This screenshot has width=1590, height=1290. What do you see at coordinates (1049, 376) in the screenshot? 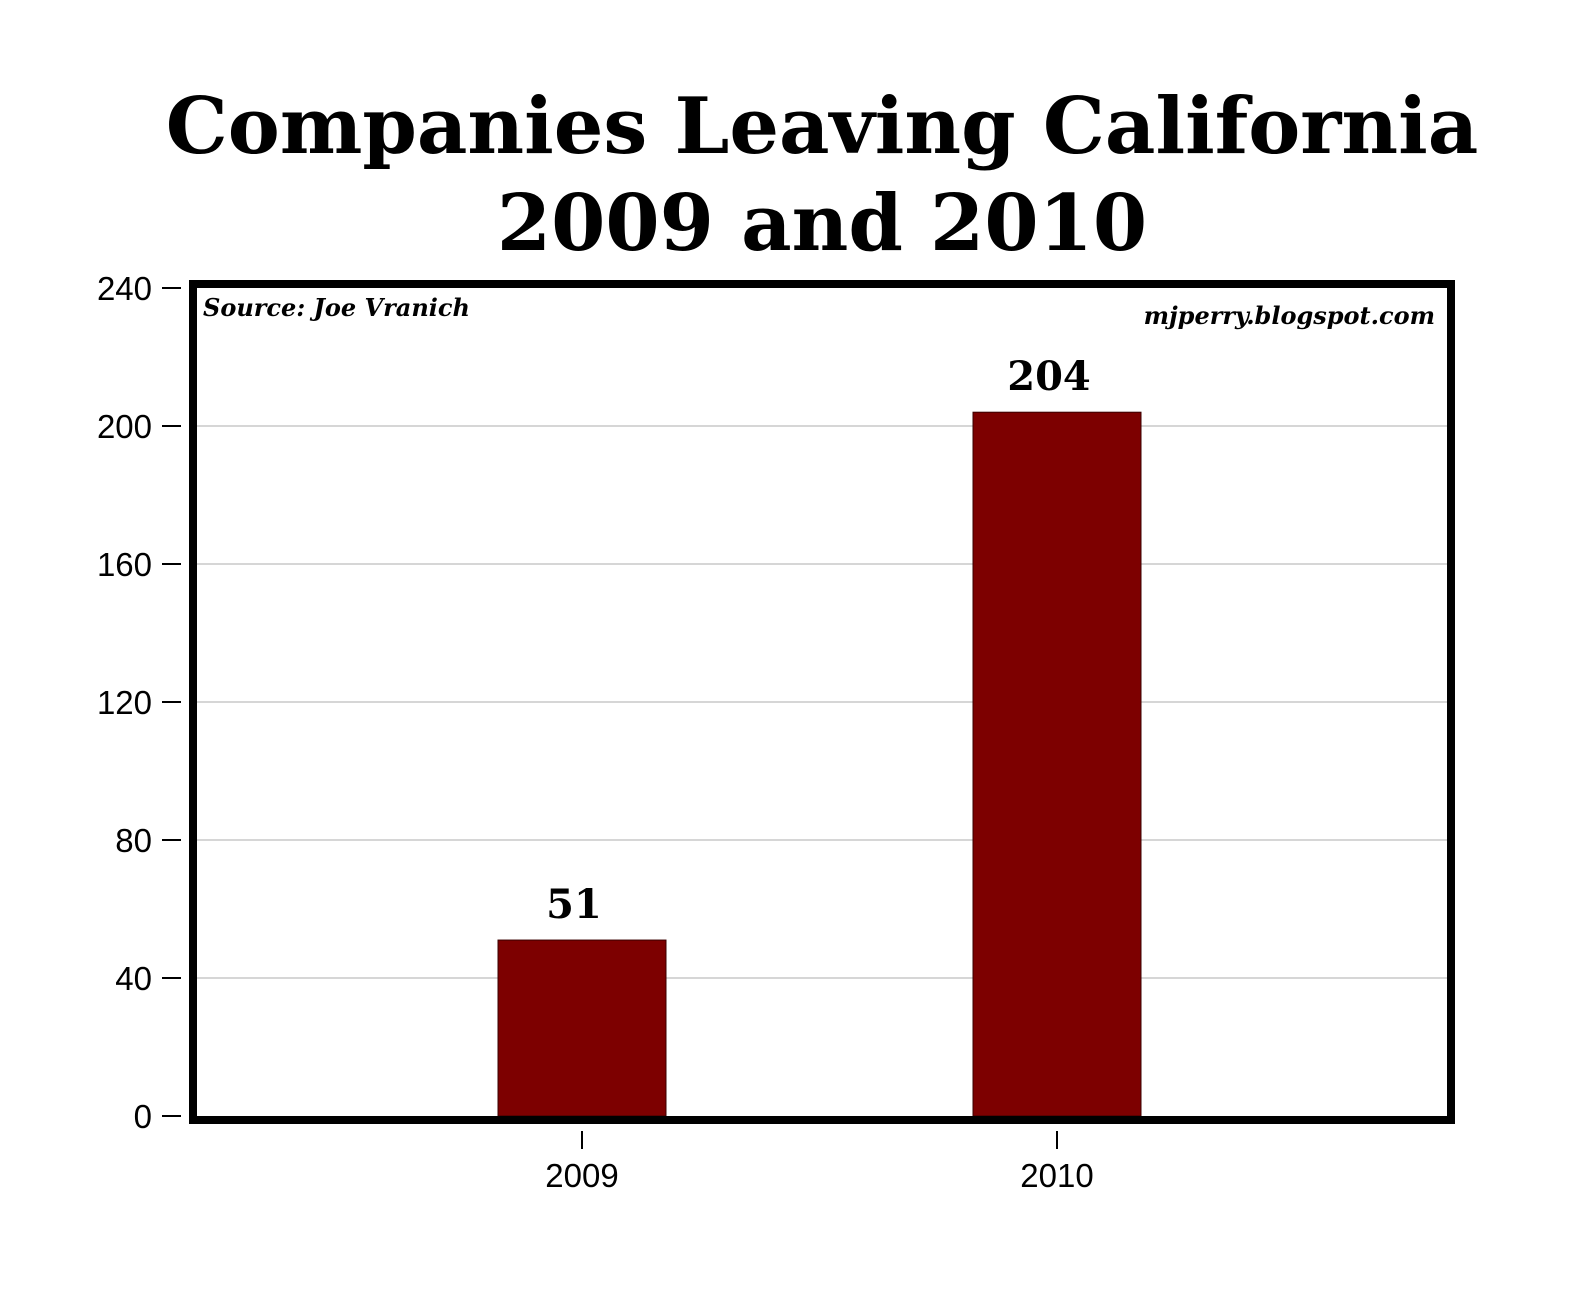
I see `data-label-2010: 204` at bounding box center [1049, 376].